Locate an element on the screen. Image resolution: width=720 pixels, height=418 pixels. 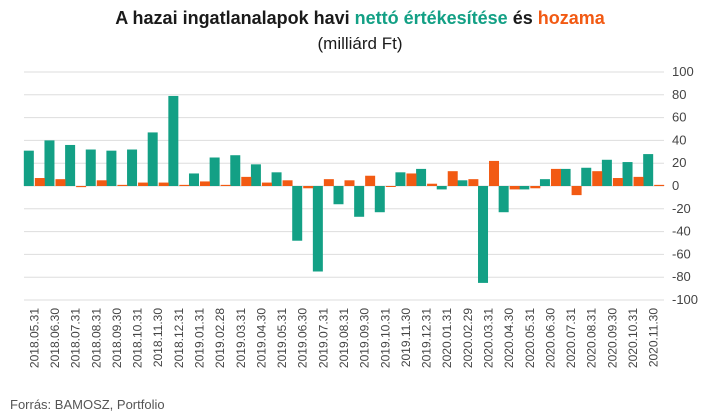
title-part-3: és is located at coordinates (522, 18).